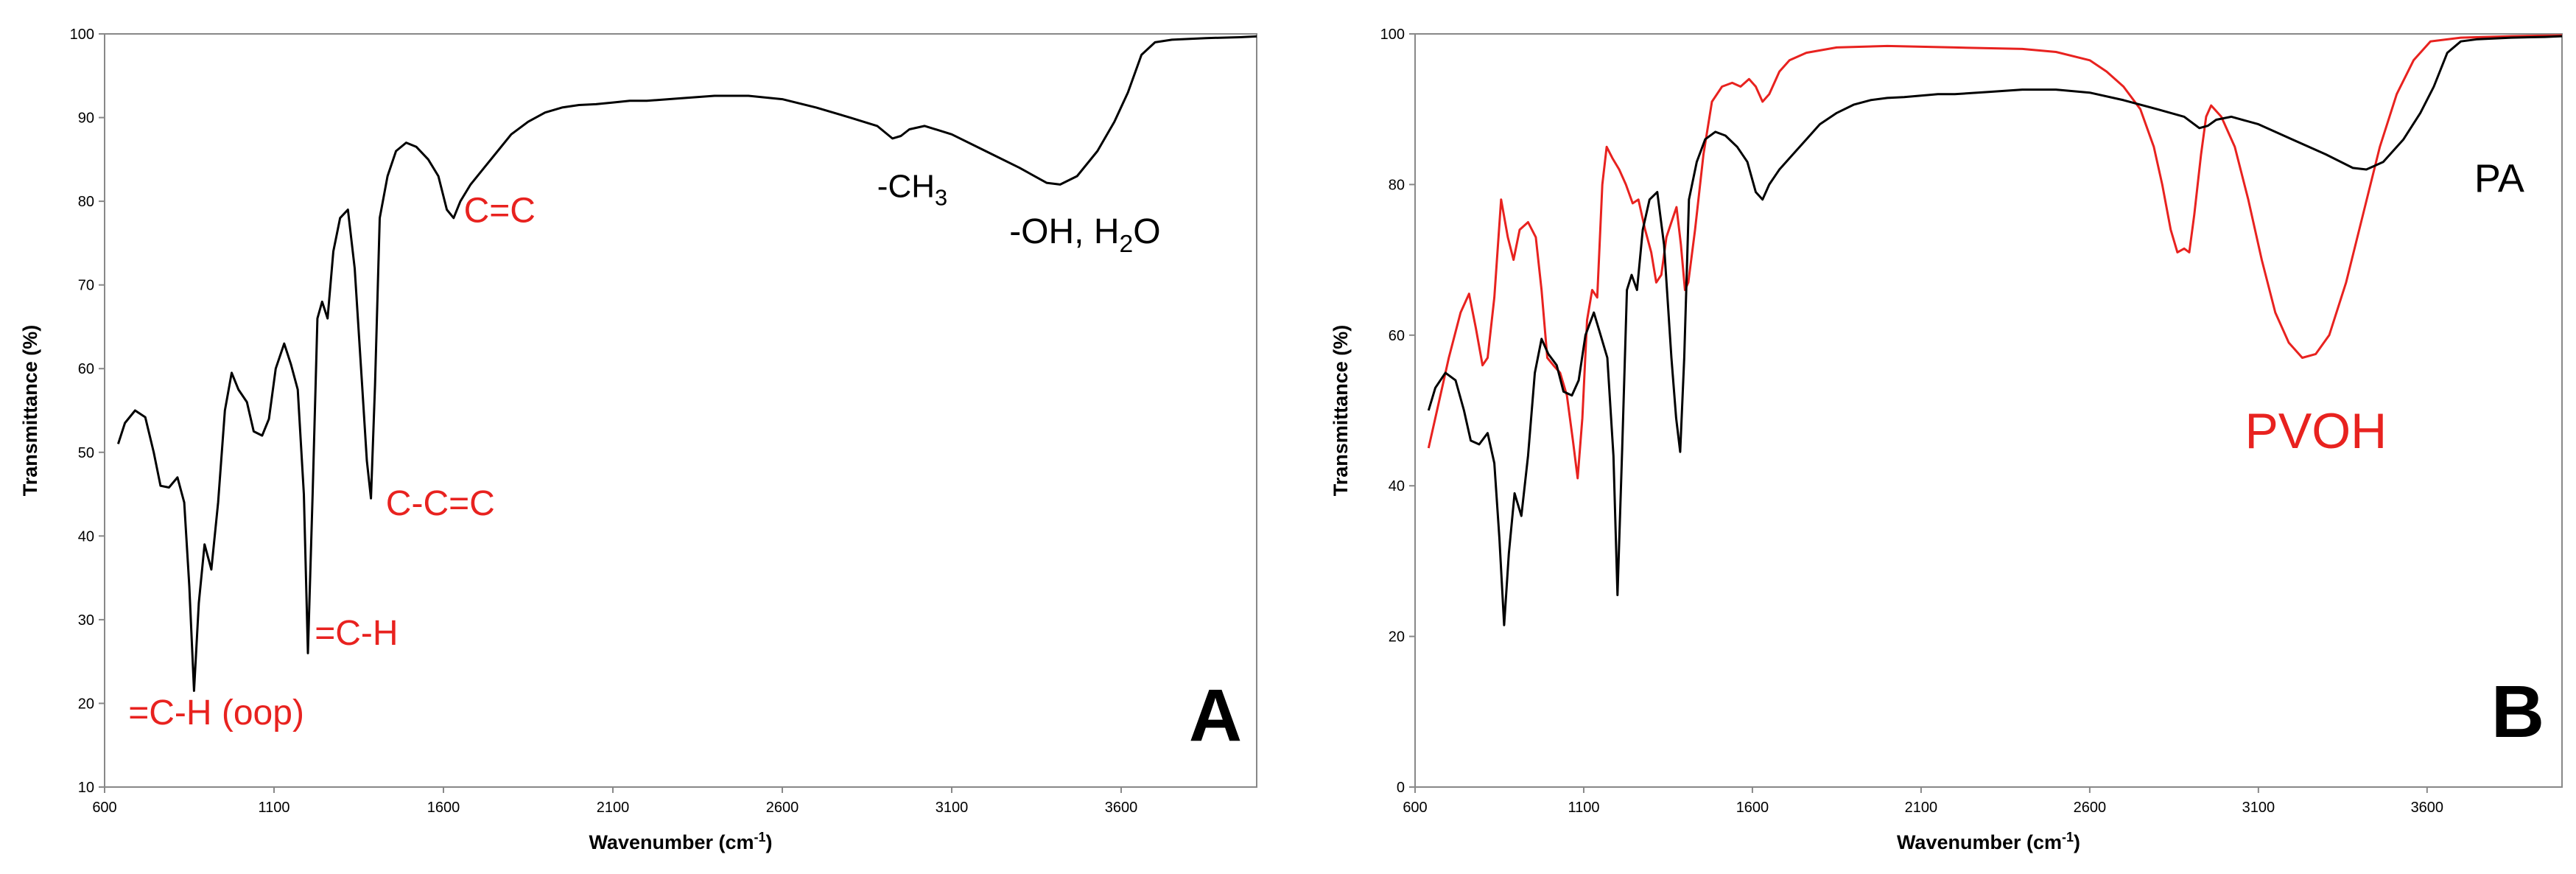 Image resolution: width=2576 pixels, height=874 pixels. What do you see at coordinates (1401, 788) in the screenshot?
I see `y-tick-label: 0` at bounding box center [1401, 788].